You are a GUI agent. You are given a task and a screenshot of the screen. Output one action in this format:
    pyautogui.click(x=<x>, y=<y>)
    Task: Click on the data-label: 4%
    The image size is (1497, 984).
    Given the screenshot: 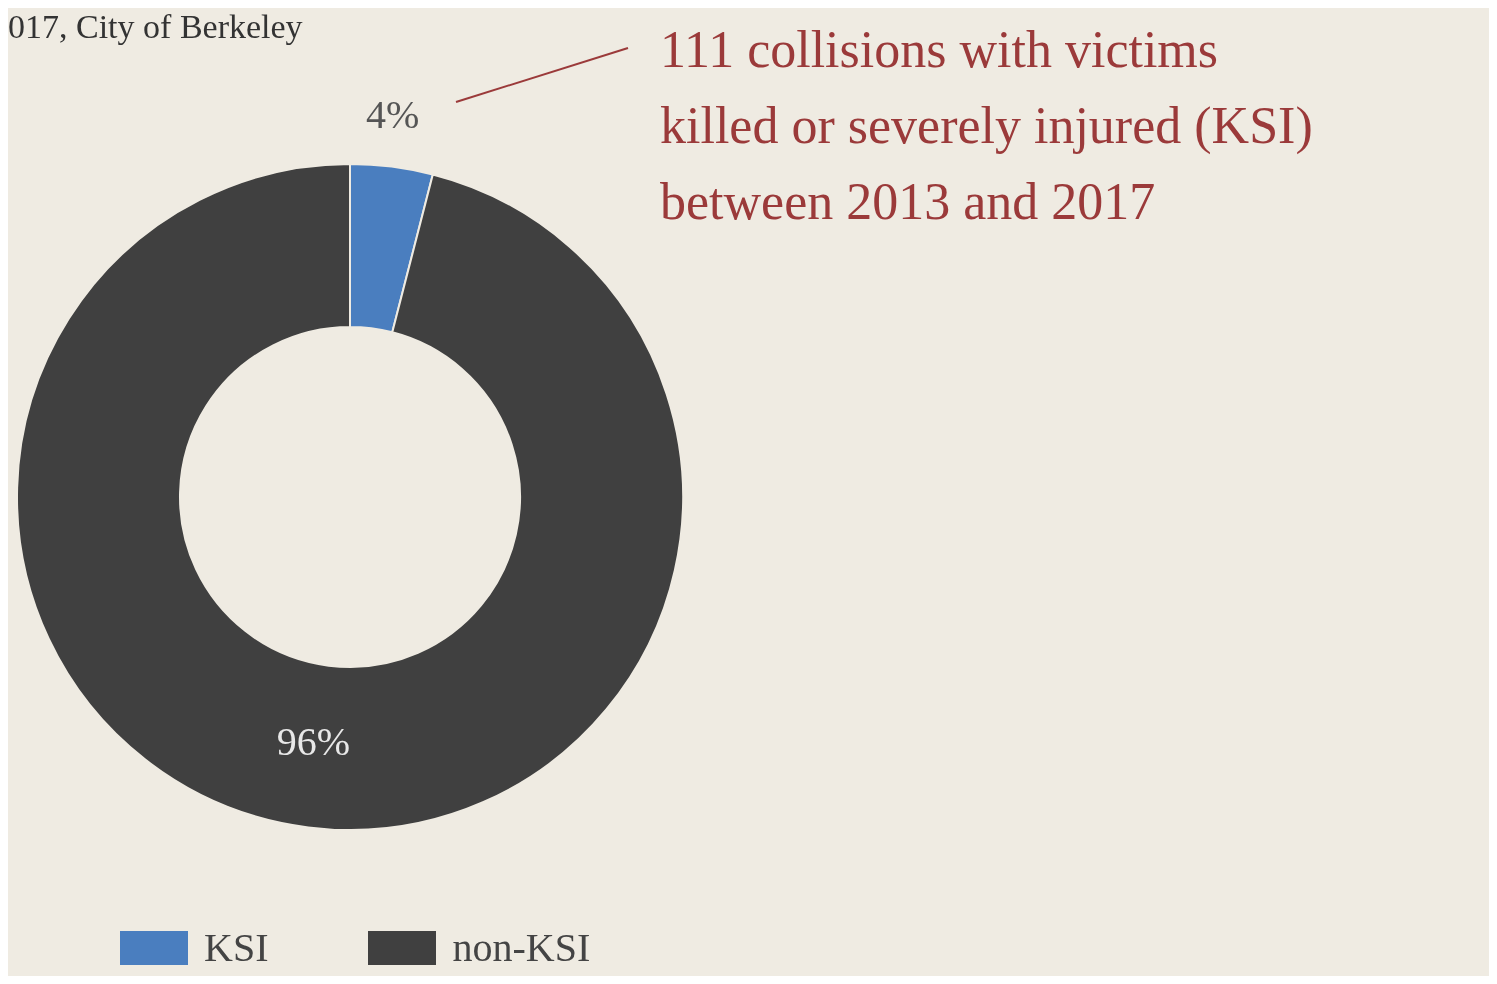 What is the action you would take?
    pyautogui.click(x=393, y=114)
    